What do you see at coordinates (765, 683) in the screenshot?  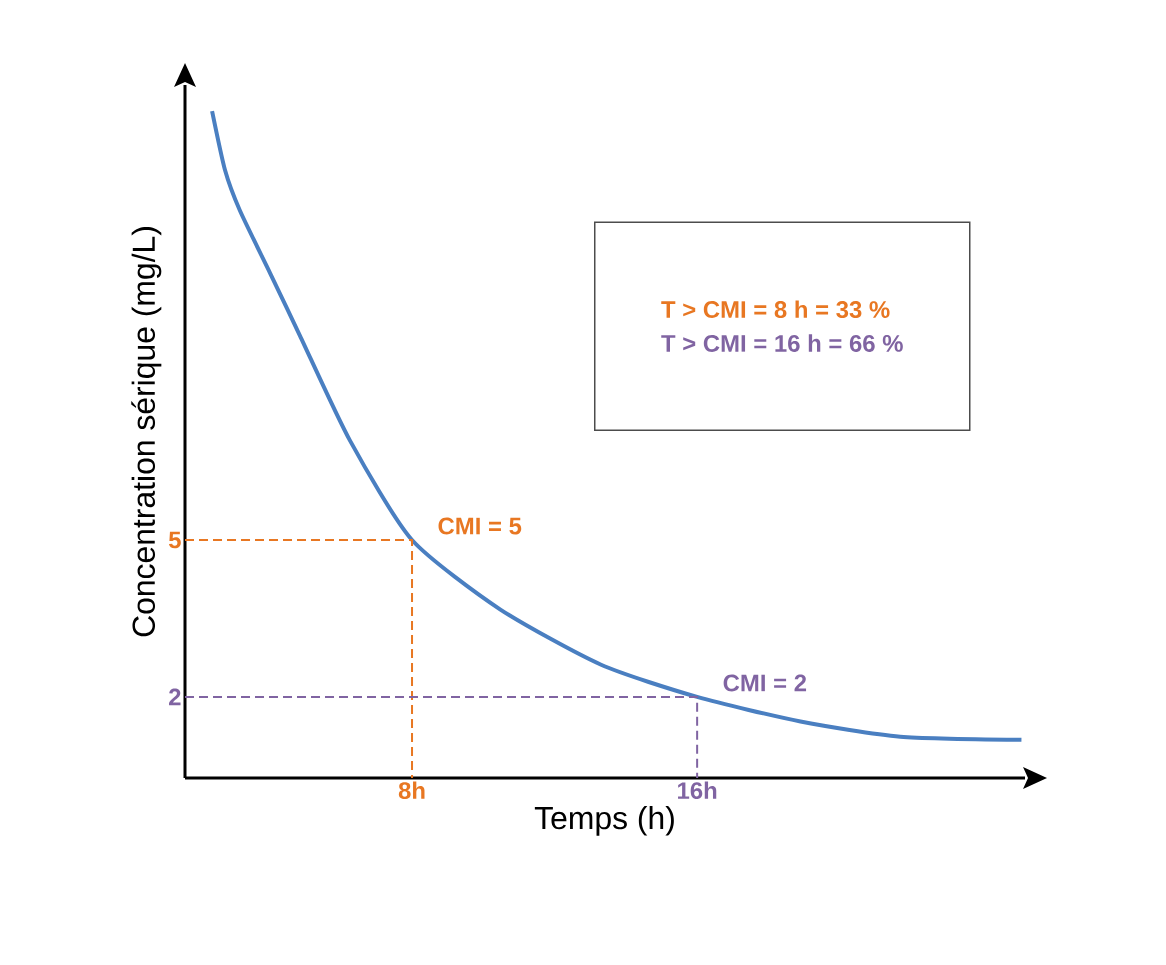 I see `annotation: CMI = 2` at bounding box center [765, 683].